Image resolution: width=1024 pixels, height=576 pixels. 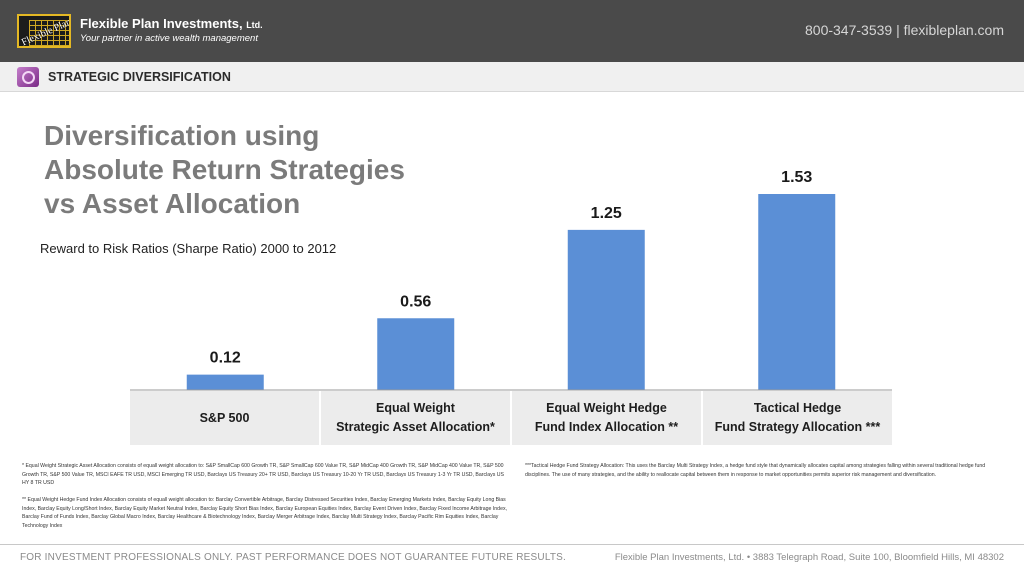 I want to click on category-cell: Equal Weight Strategic Asset Allocation*, so click(x=416, y=418).